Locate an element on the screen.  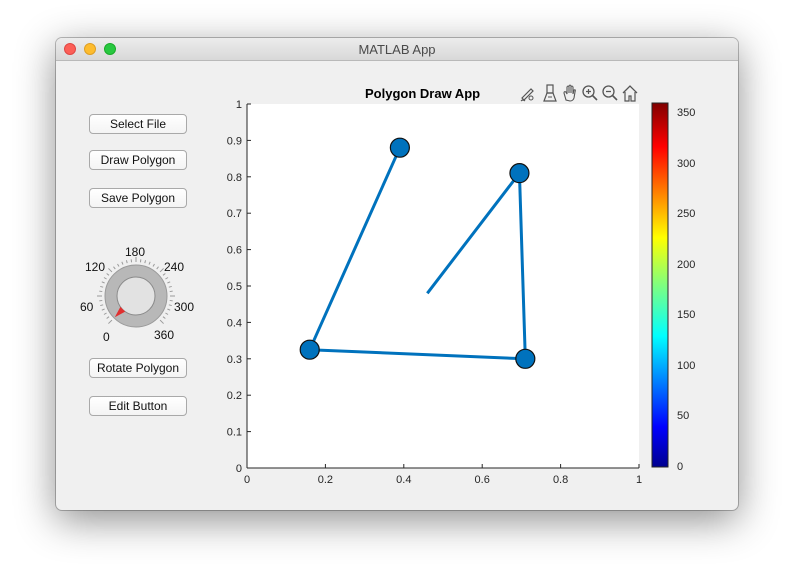
knob-label-300: 300 is located at coordinates (184, 307).